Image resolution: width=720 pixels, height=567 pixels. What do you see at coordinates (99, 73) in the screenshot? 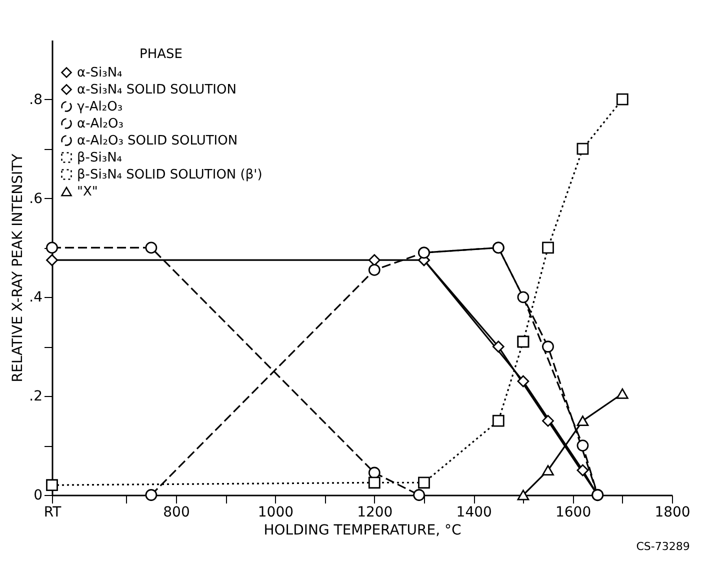
I see `legend-label: α-Si₃N₄` at bounding box center [99, 73].